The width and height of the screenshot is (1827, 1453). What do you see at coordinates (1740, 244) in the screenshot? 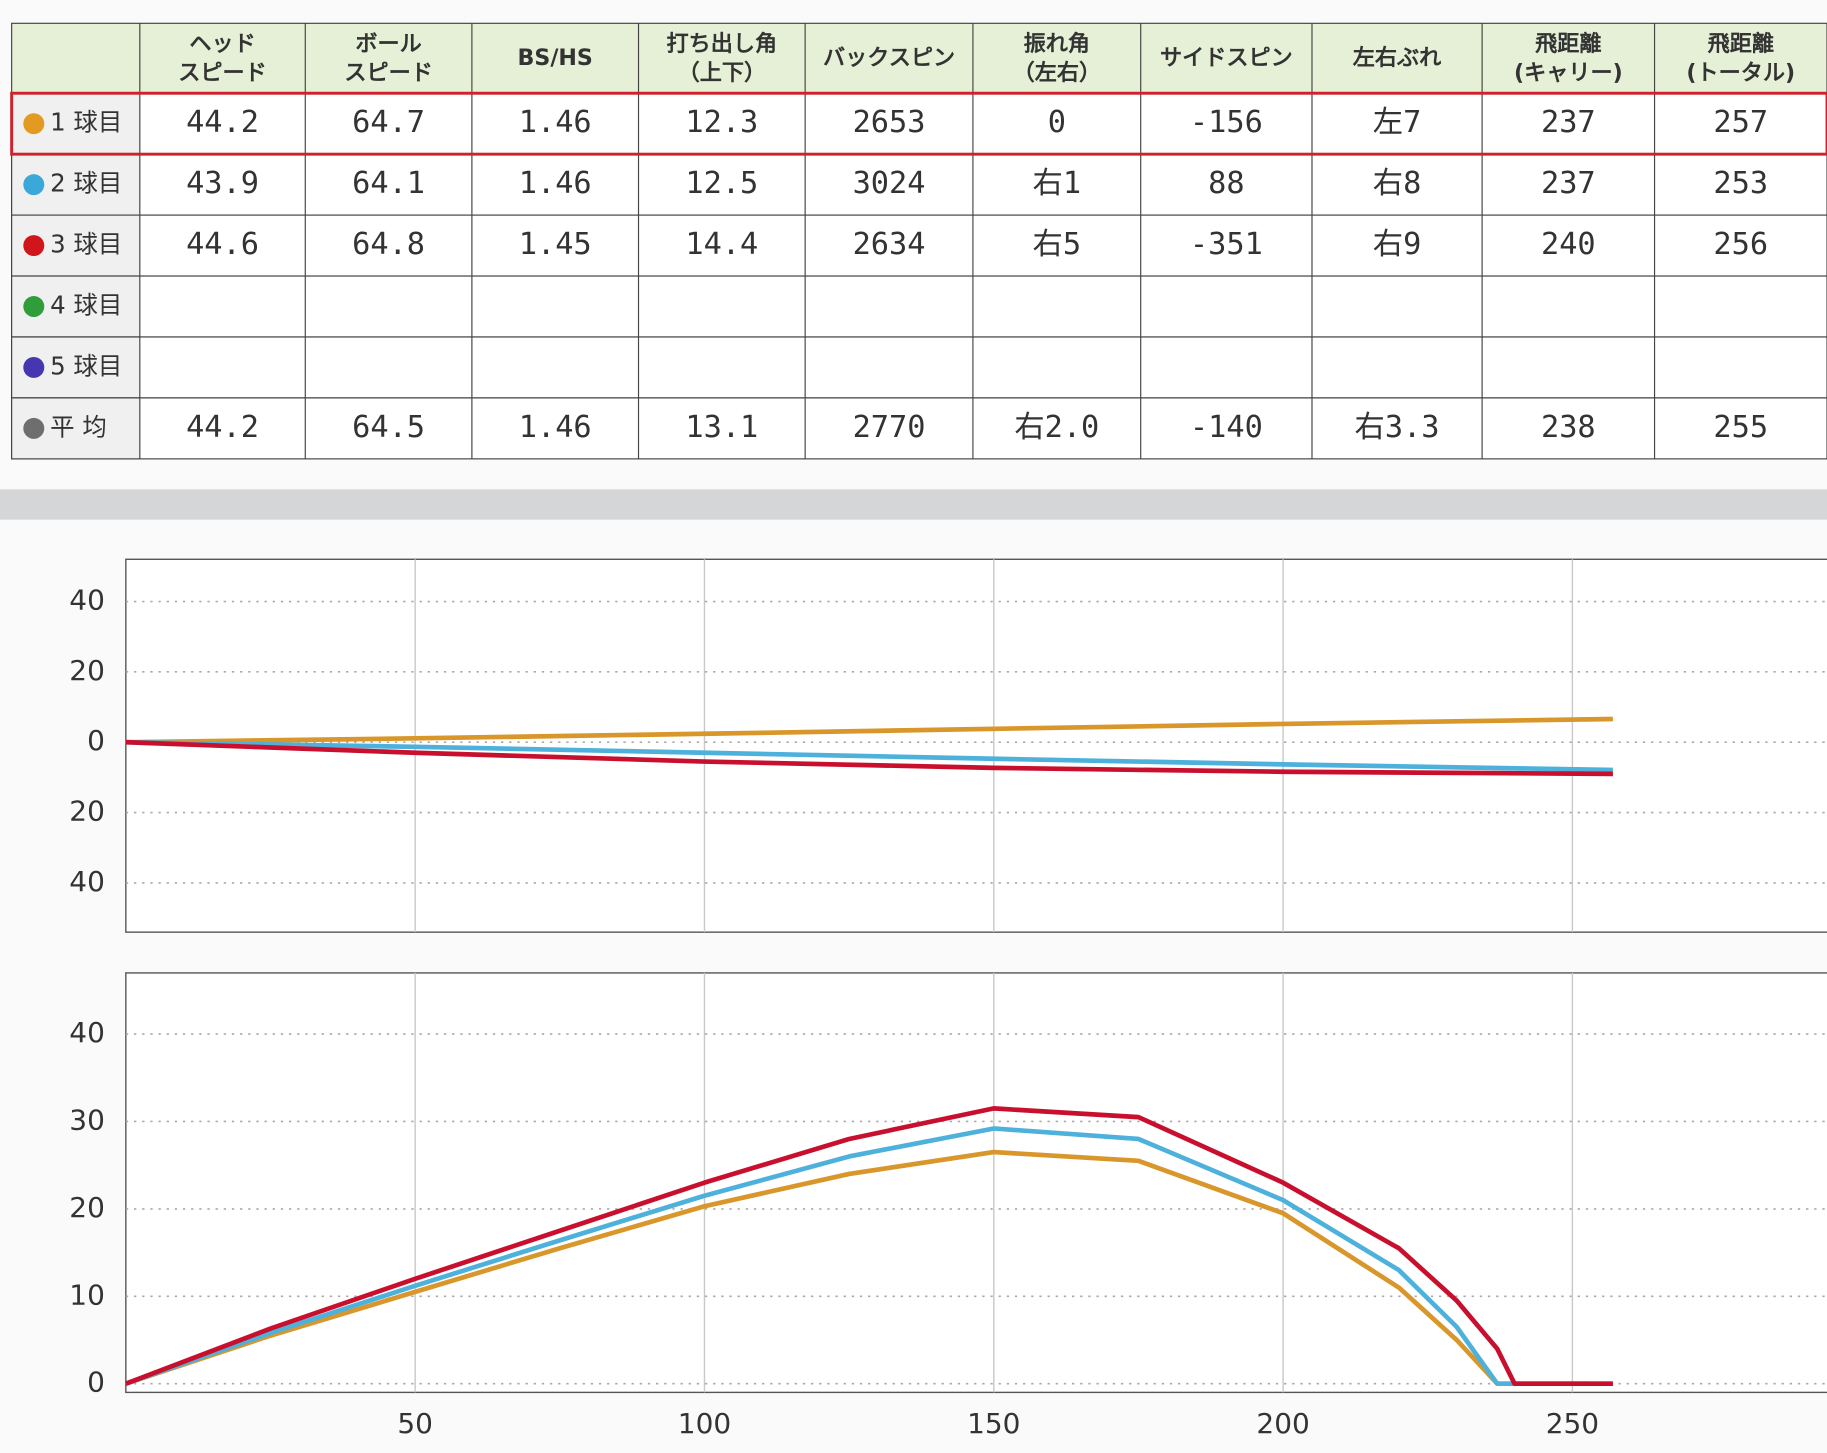
I see `cell-value: 256` at bounding box center [1740, 244].